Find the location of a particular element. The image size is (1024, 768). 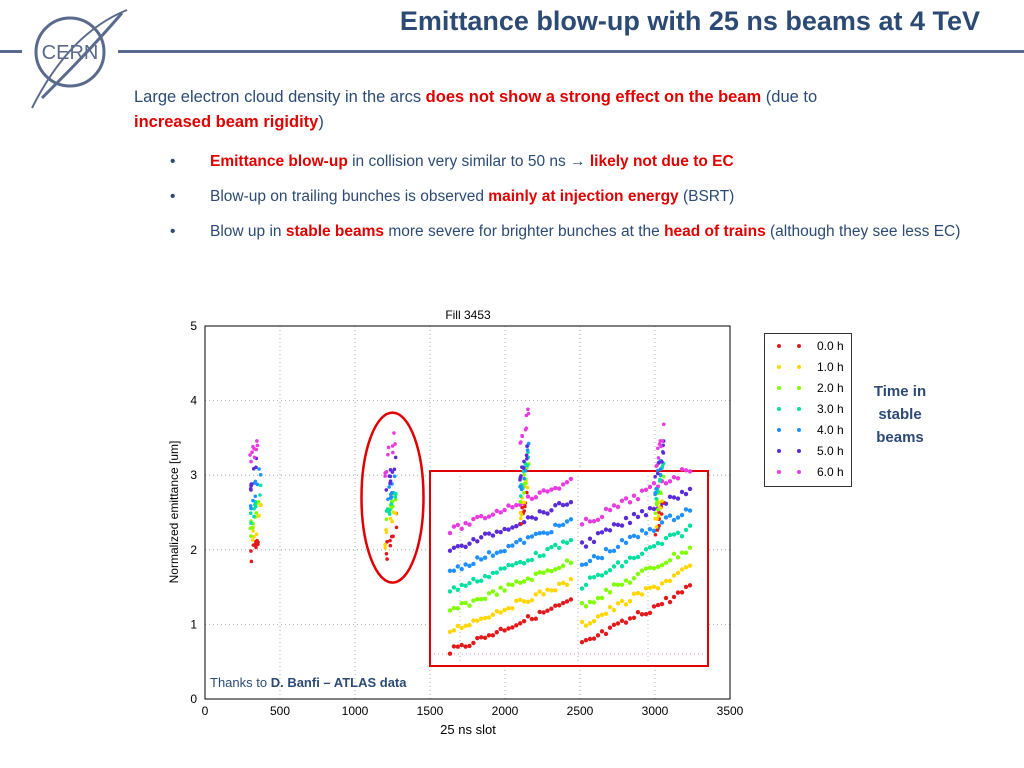

x-tick-label: 3500 is located at coordinates (730, 711).